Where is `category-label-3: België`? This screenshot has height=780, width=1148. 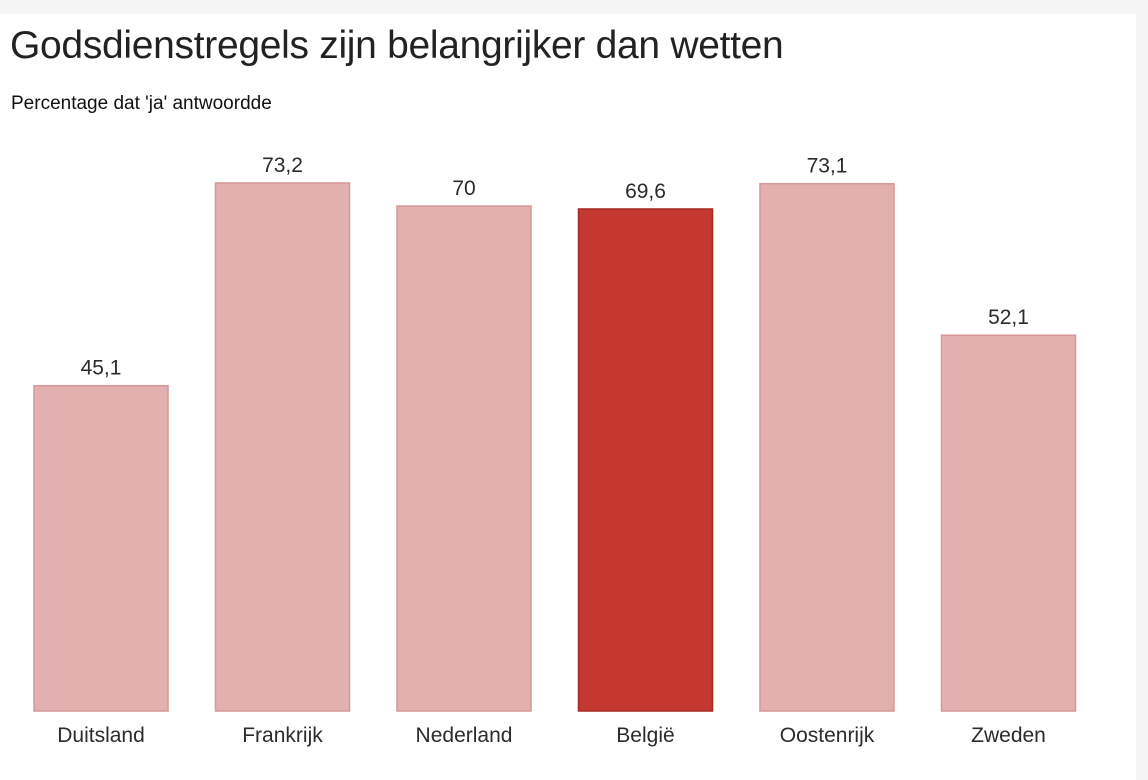 category-label-3: België is located at coordinates (645, 735).